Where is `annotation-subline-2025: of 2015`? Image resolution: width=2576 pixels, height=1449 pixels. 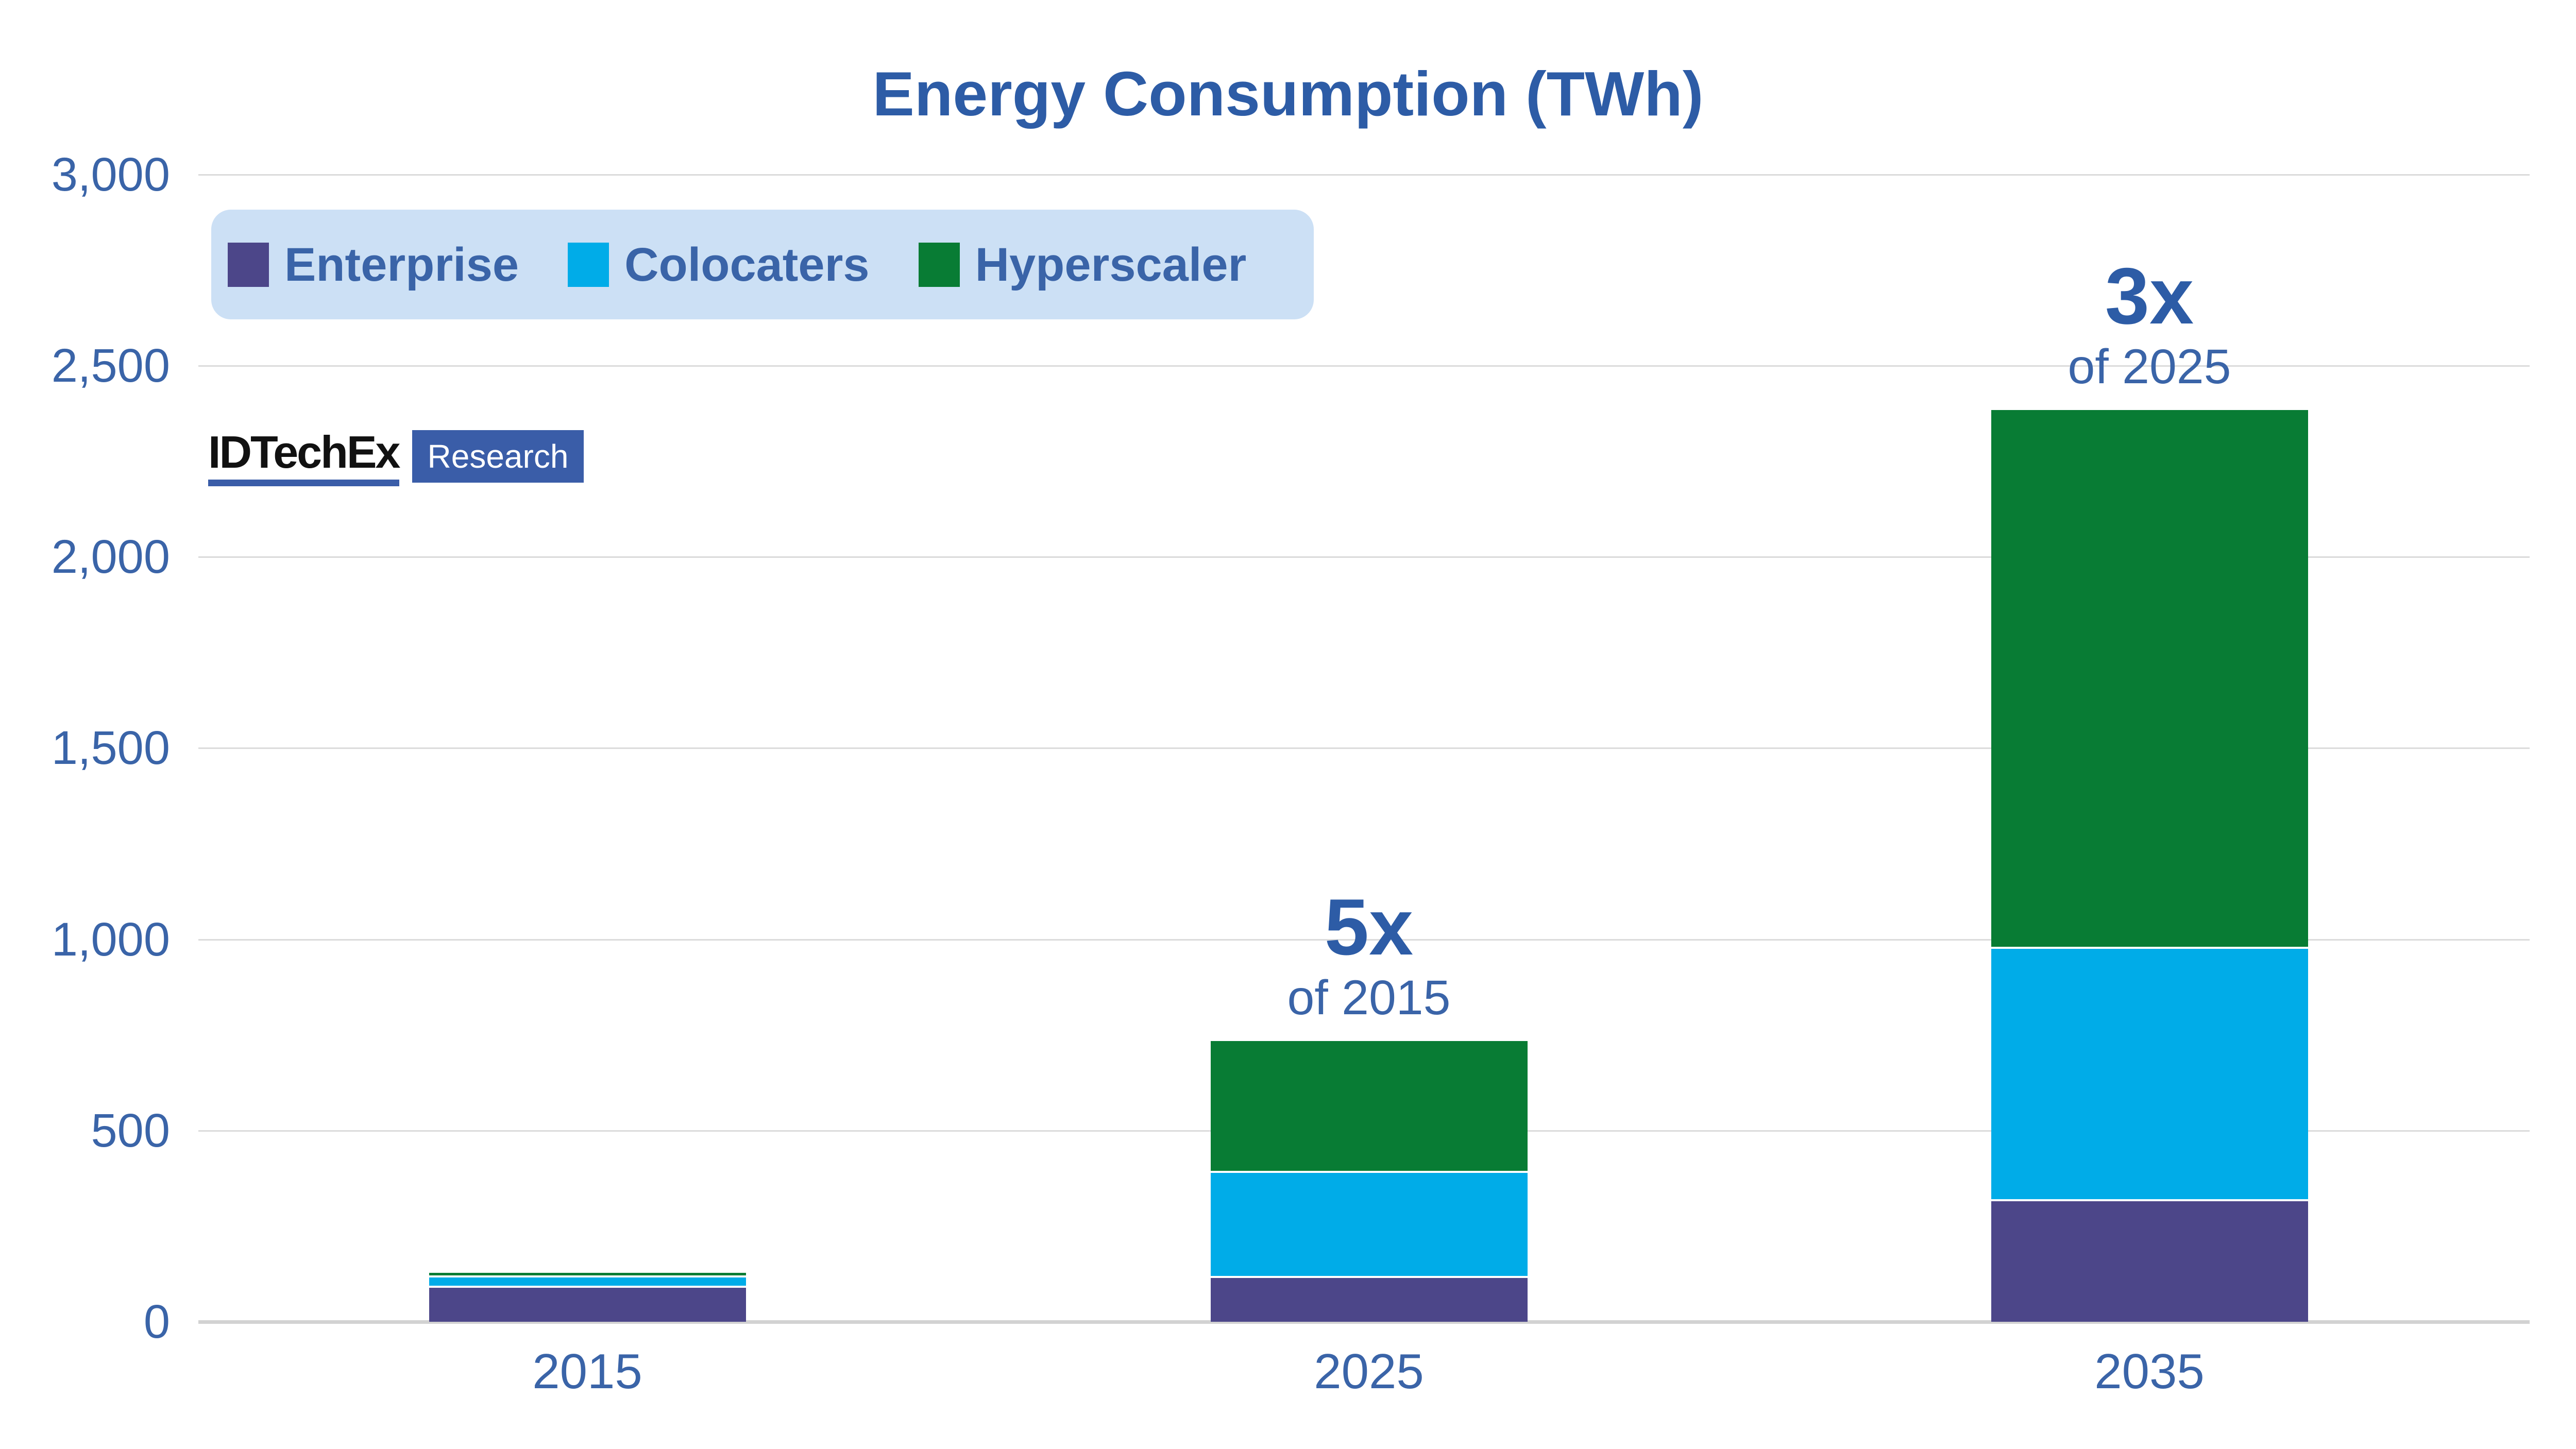
annotation-subline-2025: of 2015 is located at coordinates (1369, 997).